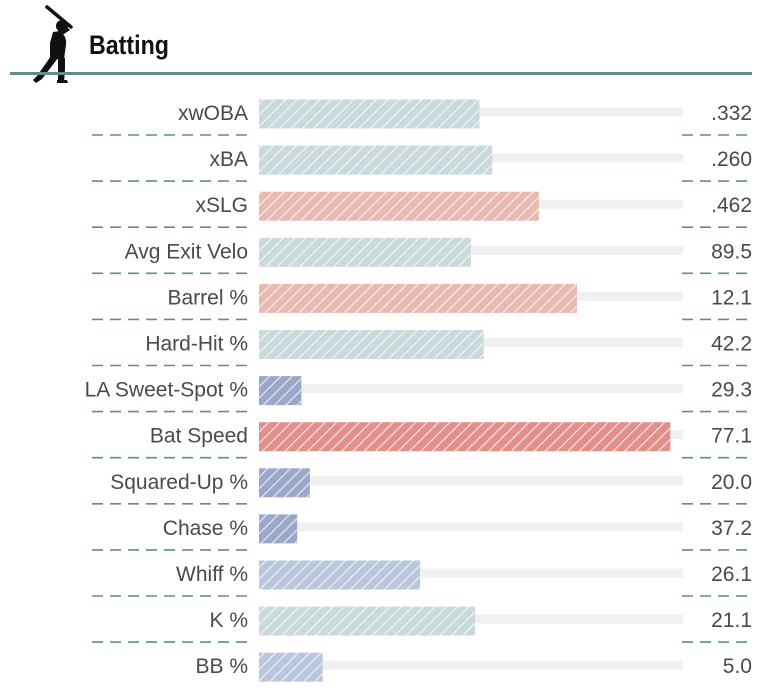 The height and width of the screenshot is (688, 764). What do you see at coordinates (382, 41) in the screenshot?
I see `section-header: Batting` at bounding box center [382, 41].